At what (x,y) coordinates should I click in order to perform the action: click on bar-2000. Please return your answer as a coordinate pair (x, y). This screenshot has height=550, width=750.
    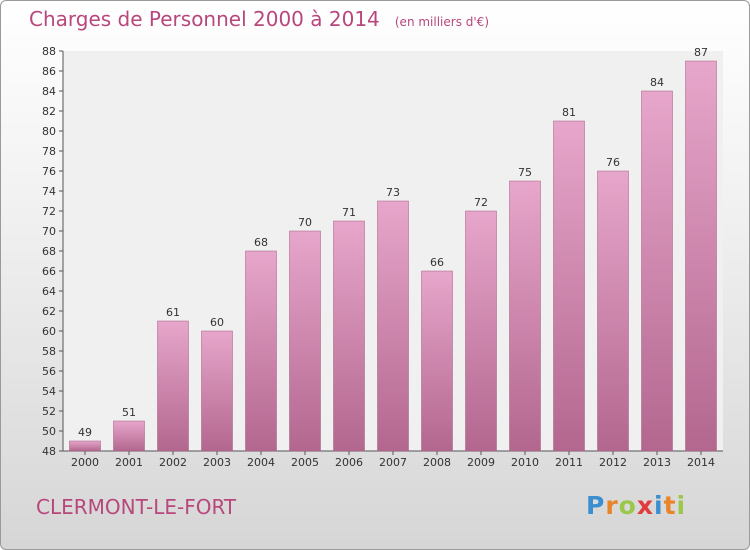
    Looking at the image, I should click on (85, 446).